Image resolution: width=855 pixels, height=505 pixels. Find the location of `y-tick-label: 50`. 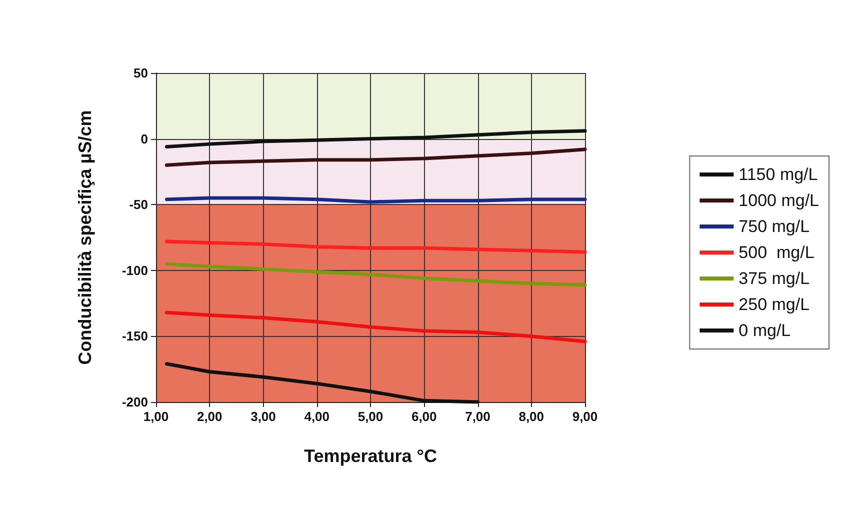

y-tick-label: 50 is located at coordinates (141, 73).